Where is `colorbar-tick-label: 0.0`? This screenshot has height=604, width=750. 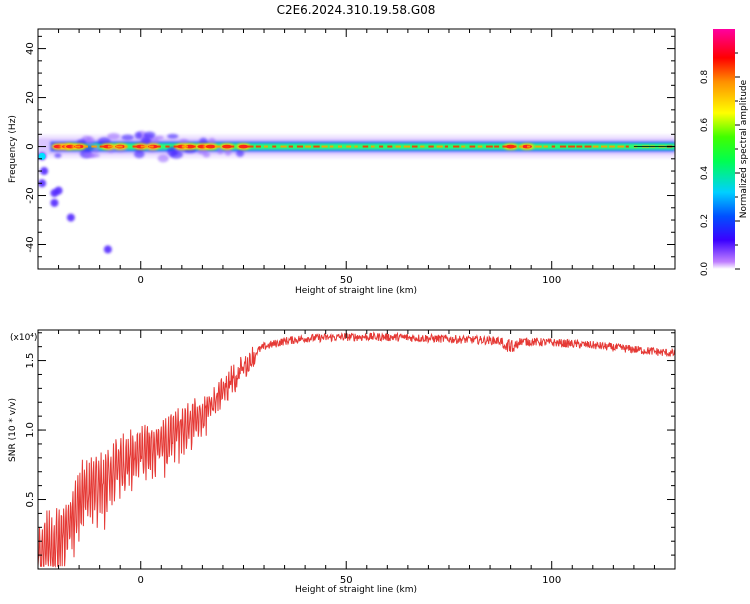 colorbar-tick-label: 0.0 is located at coordinates (705, 269).